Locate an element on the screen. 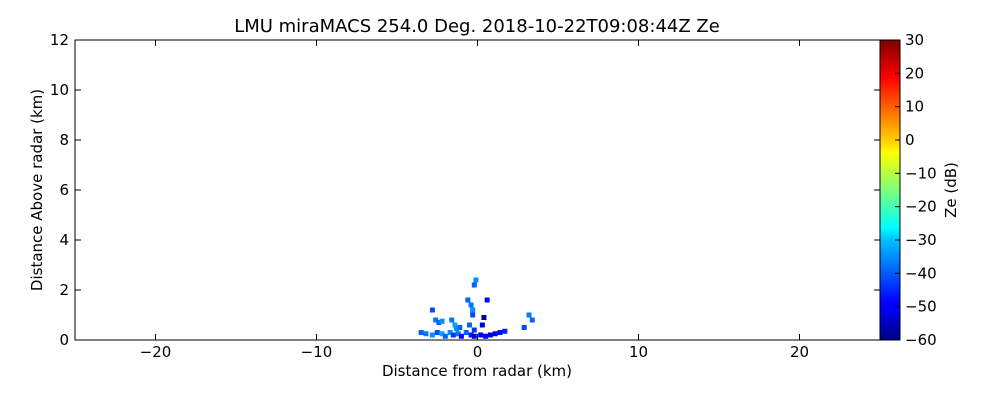  x-tick-label: 20 is located at coordinates (799, 352).